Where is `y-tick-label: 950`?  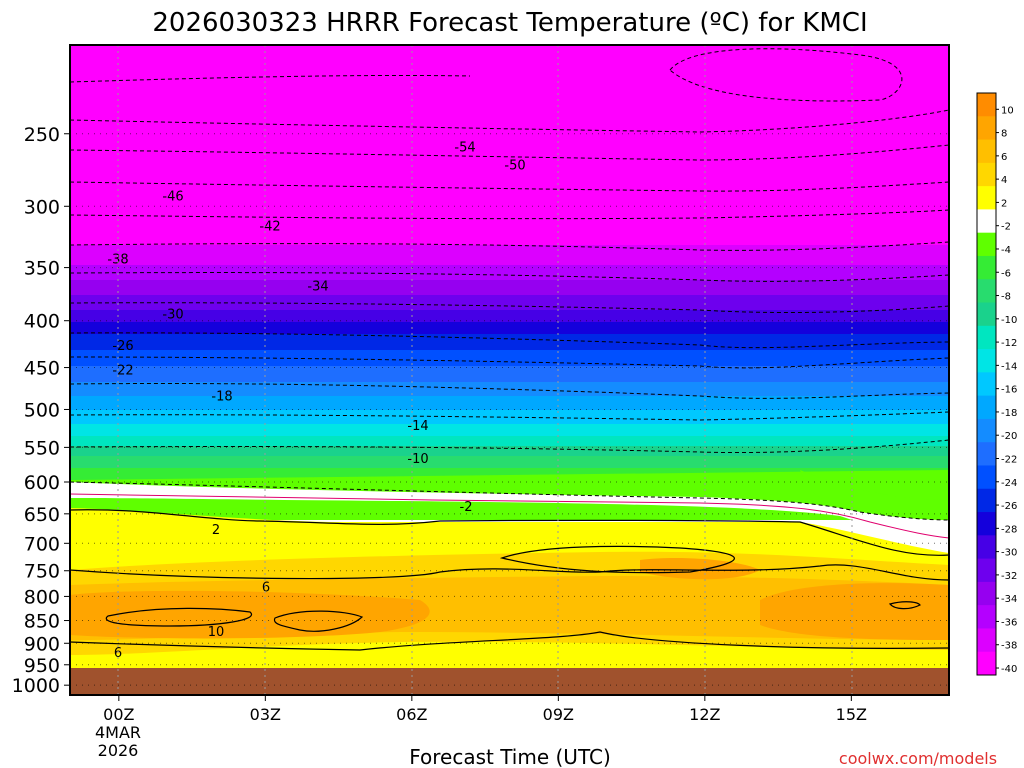 y-tick-label: 950 is located at coordinates (42, 666).